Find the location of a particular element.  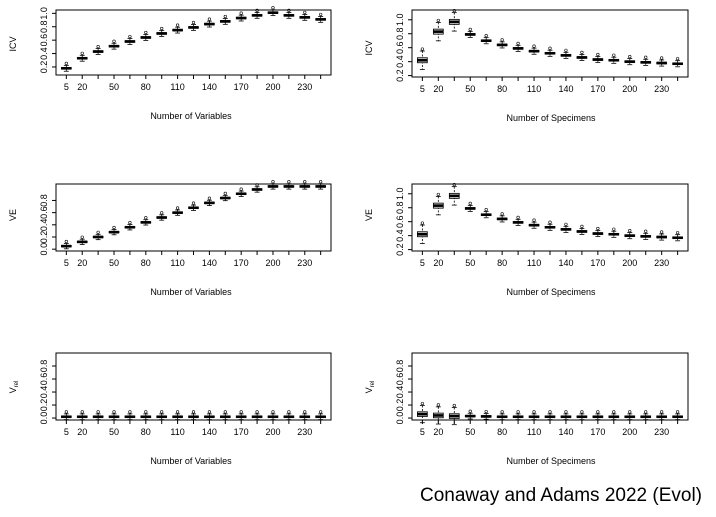

y-tick-label: 1.0 is located at coordinates (400, 194).